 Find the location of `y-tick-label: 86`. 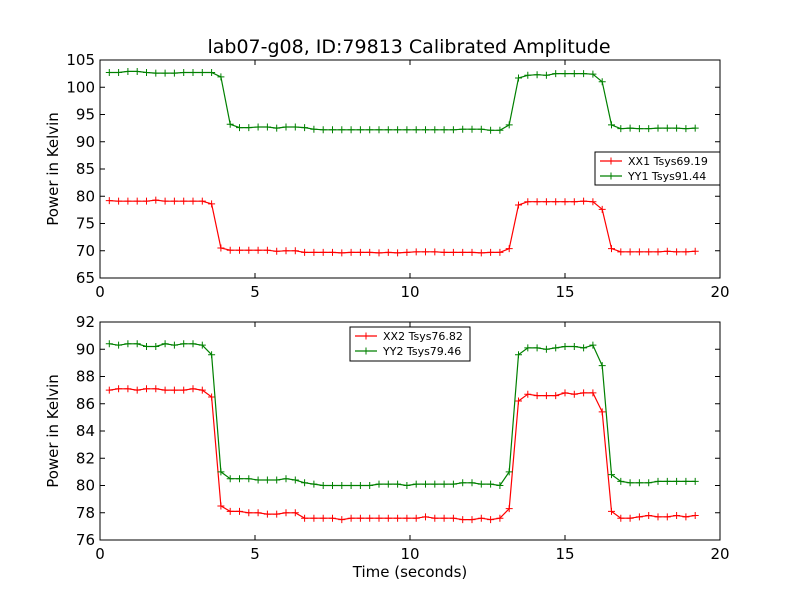

y-tick-label: 86 is located at coordinates (85, 404).